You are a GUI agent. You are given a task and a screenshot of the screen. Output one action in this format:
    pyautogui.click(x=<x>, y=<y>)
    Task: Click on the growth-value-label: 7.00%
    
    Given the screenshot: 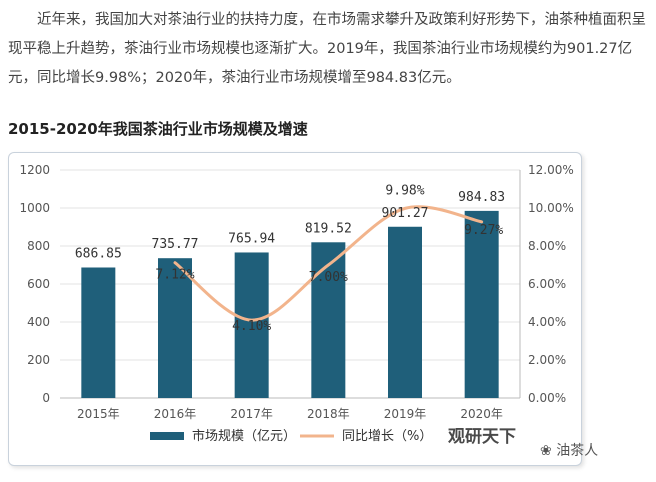 What is the action you would take?
    pyautogui.click(x=328, y=277)
    